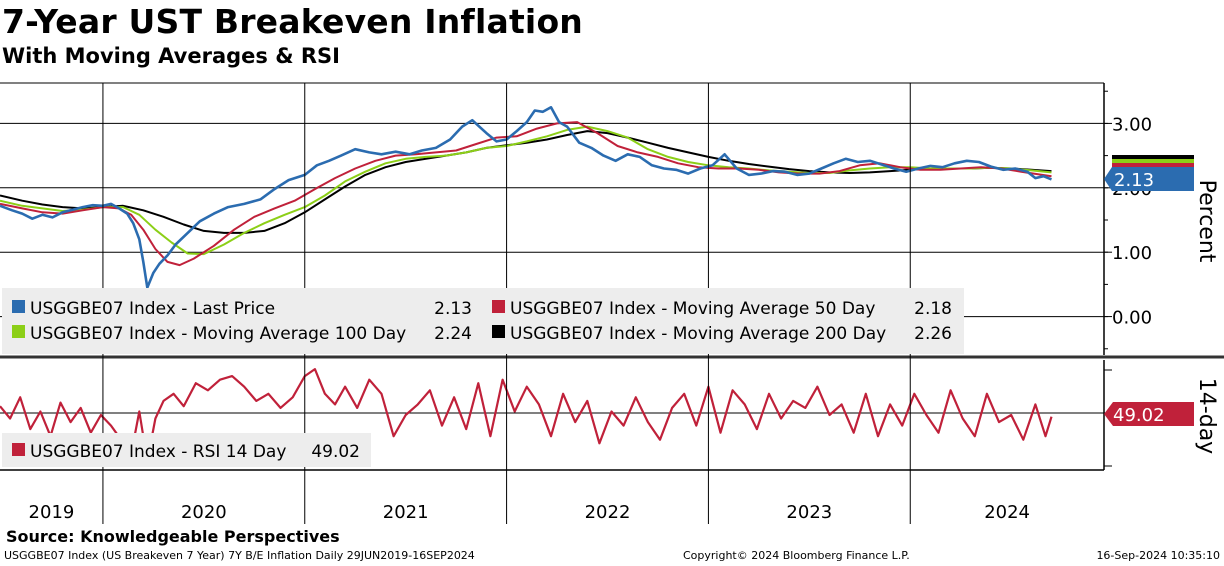  I want to click on legend-swatch-ma200, so click(498, 331).